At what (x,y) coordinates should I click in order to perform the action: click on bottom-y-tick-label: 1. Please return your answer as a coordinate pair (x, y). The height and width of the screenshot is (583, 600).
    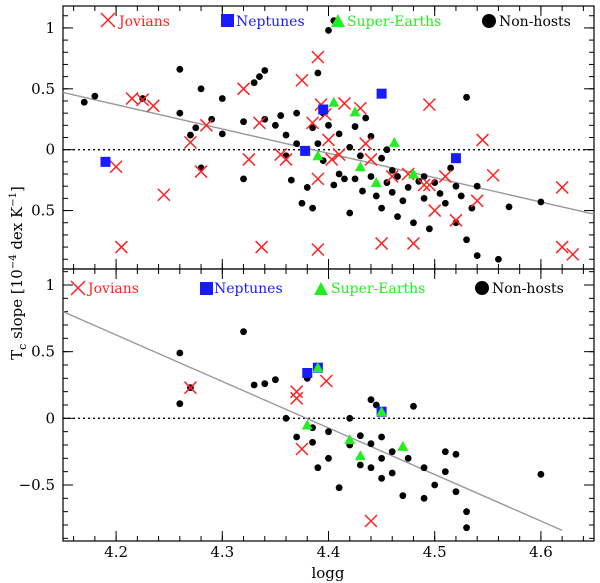
    Looking at the image, I should click on (50, 285).